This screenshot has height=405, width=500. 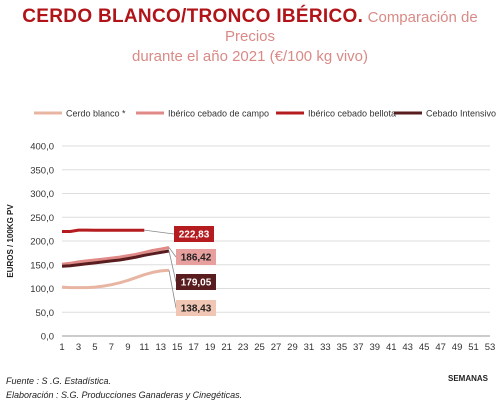 I want to click on x-tick-label: 41, so click(x=391, y=347).